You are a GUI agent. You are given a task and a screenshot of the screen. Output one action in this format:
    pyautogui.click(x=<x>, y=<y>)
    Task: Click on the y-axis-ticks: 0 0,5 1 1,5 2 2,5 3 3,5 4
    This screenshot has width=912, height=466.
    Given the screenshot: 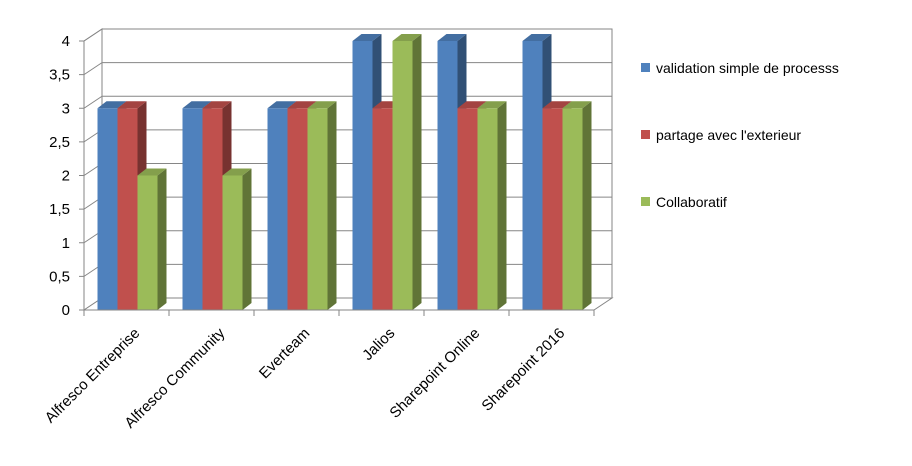 What is the action you would take?
    pyautogui.click(x=67, y=176)
    